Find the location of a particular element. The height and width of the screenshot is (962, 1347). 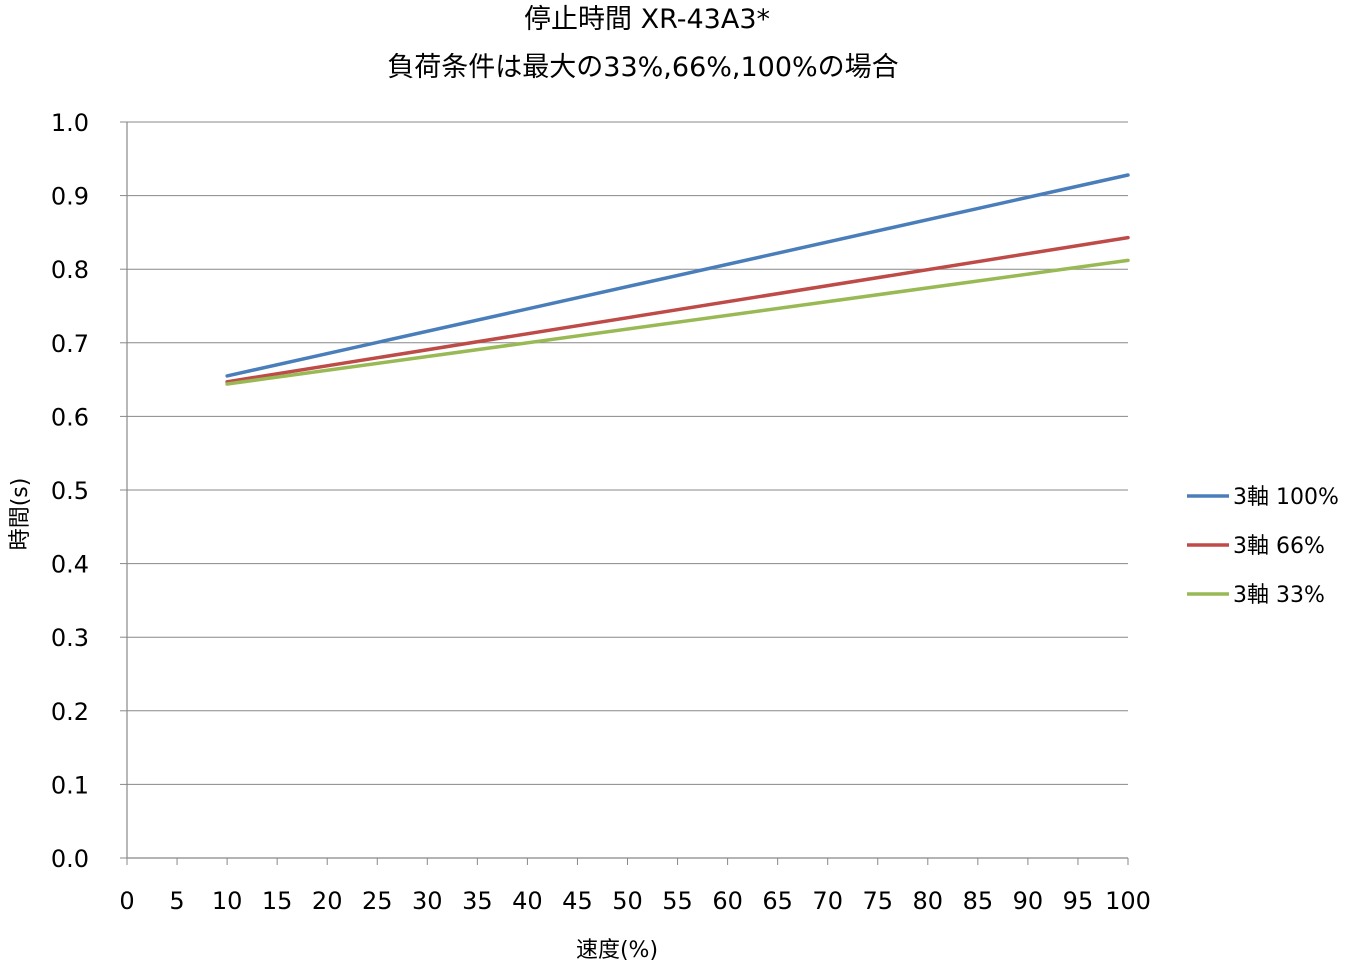

x-tick-label: 100 is located at coordinates (1128, 901).